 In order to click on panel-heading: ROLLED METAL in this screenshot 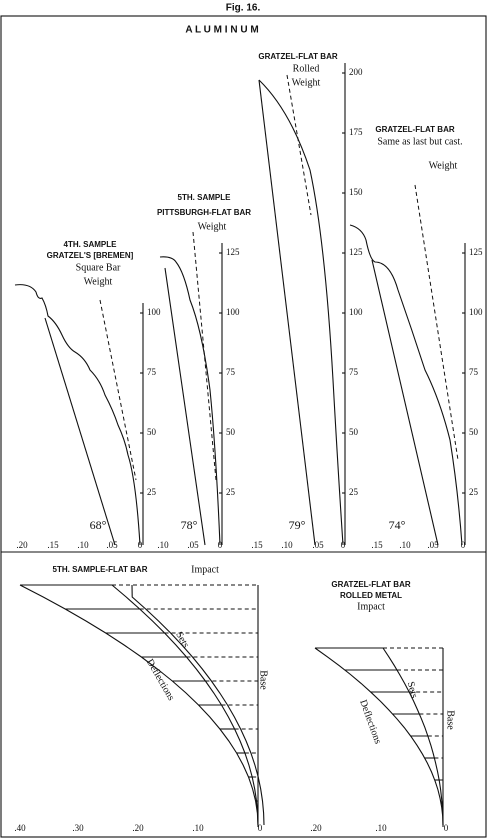, I will do `click(371, 595)`.